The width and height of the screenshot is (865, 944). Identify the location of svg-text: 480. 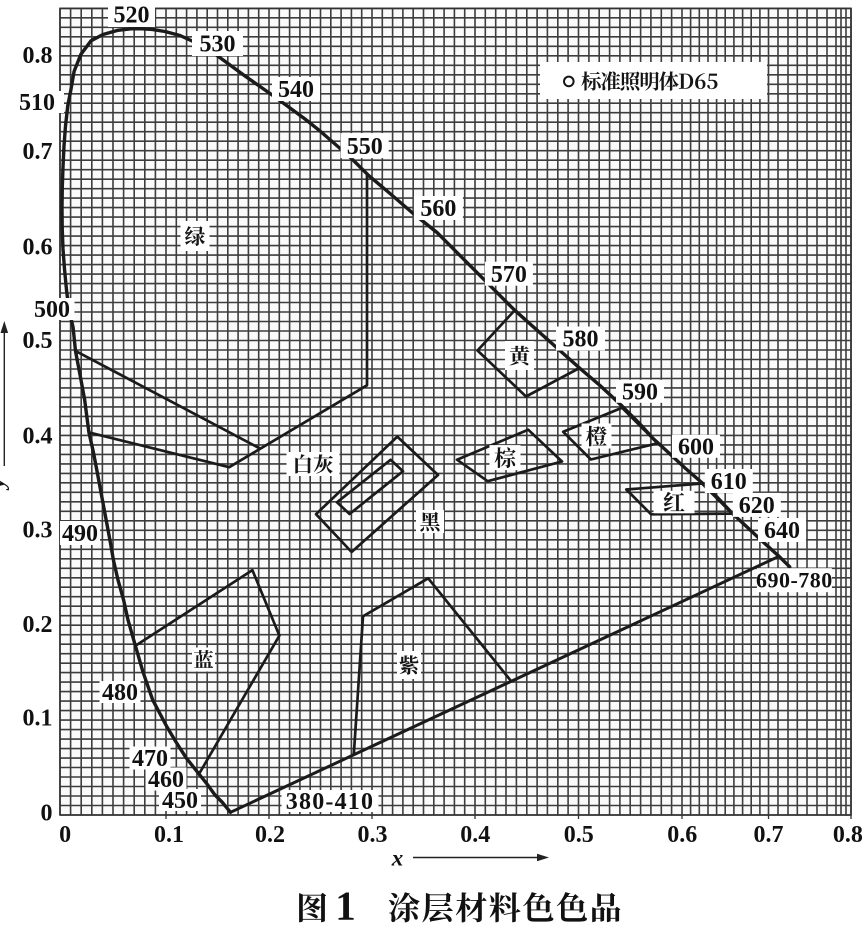
(120, 693).